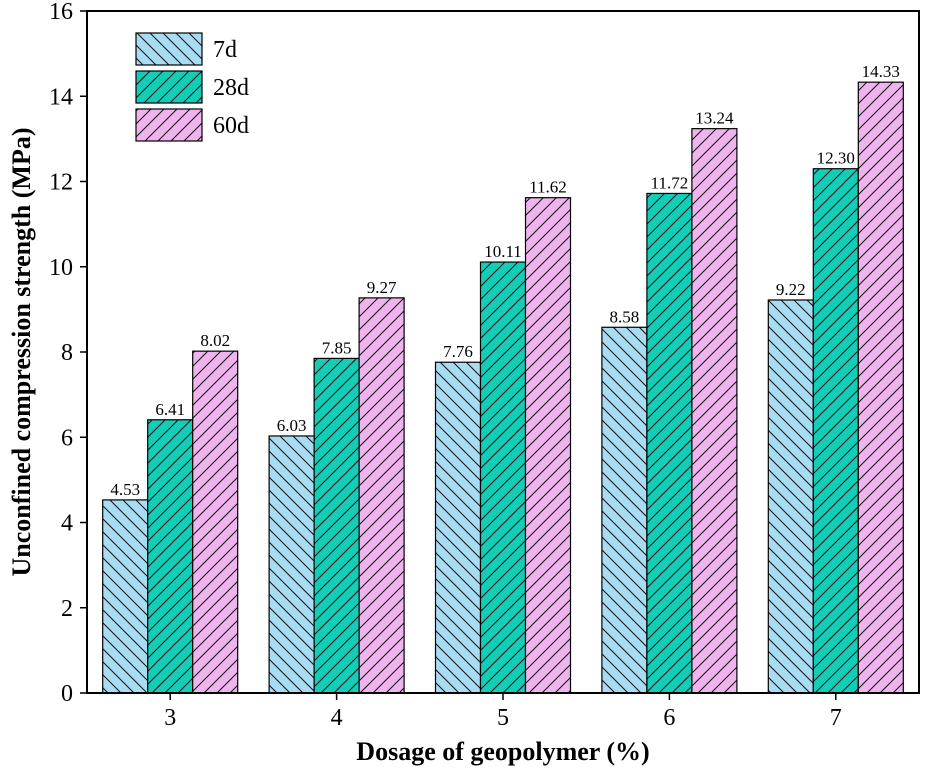  What do you see at coordinates (836, 718) in the screenshot?
I see `x-tick-label-7: 7` at bounding box center [836, 718].